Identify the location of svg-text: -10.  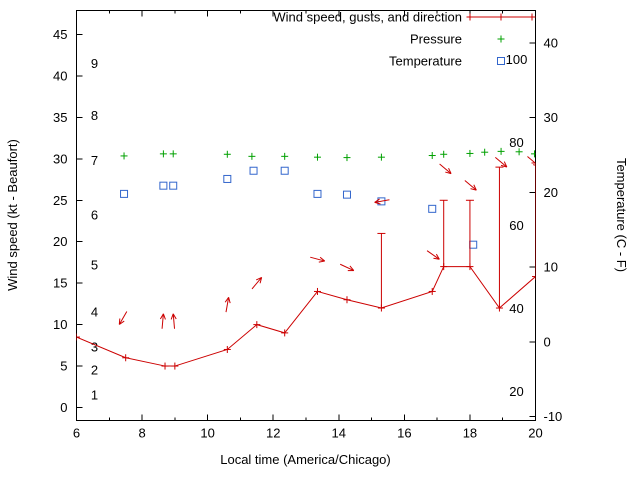
(553, 416).